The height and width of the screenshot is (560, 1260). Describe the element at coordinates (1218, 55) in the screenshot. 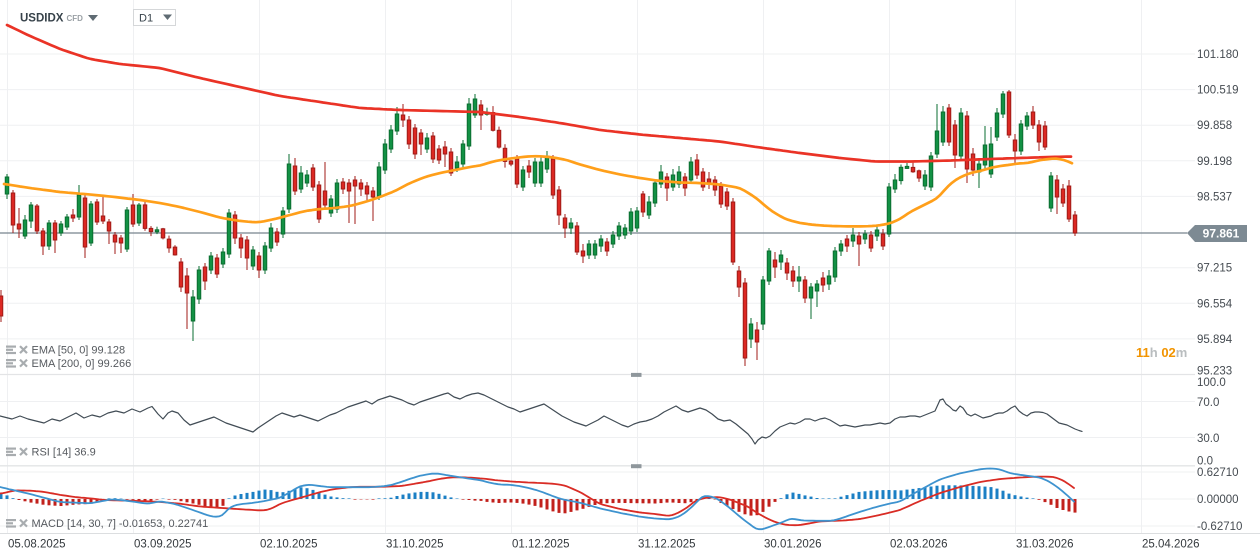

I see `svg-text: 101.180` at that location.